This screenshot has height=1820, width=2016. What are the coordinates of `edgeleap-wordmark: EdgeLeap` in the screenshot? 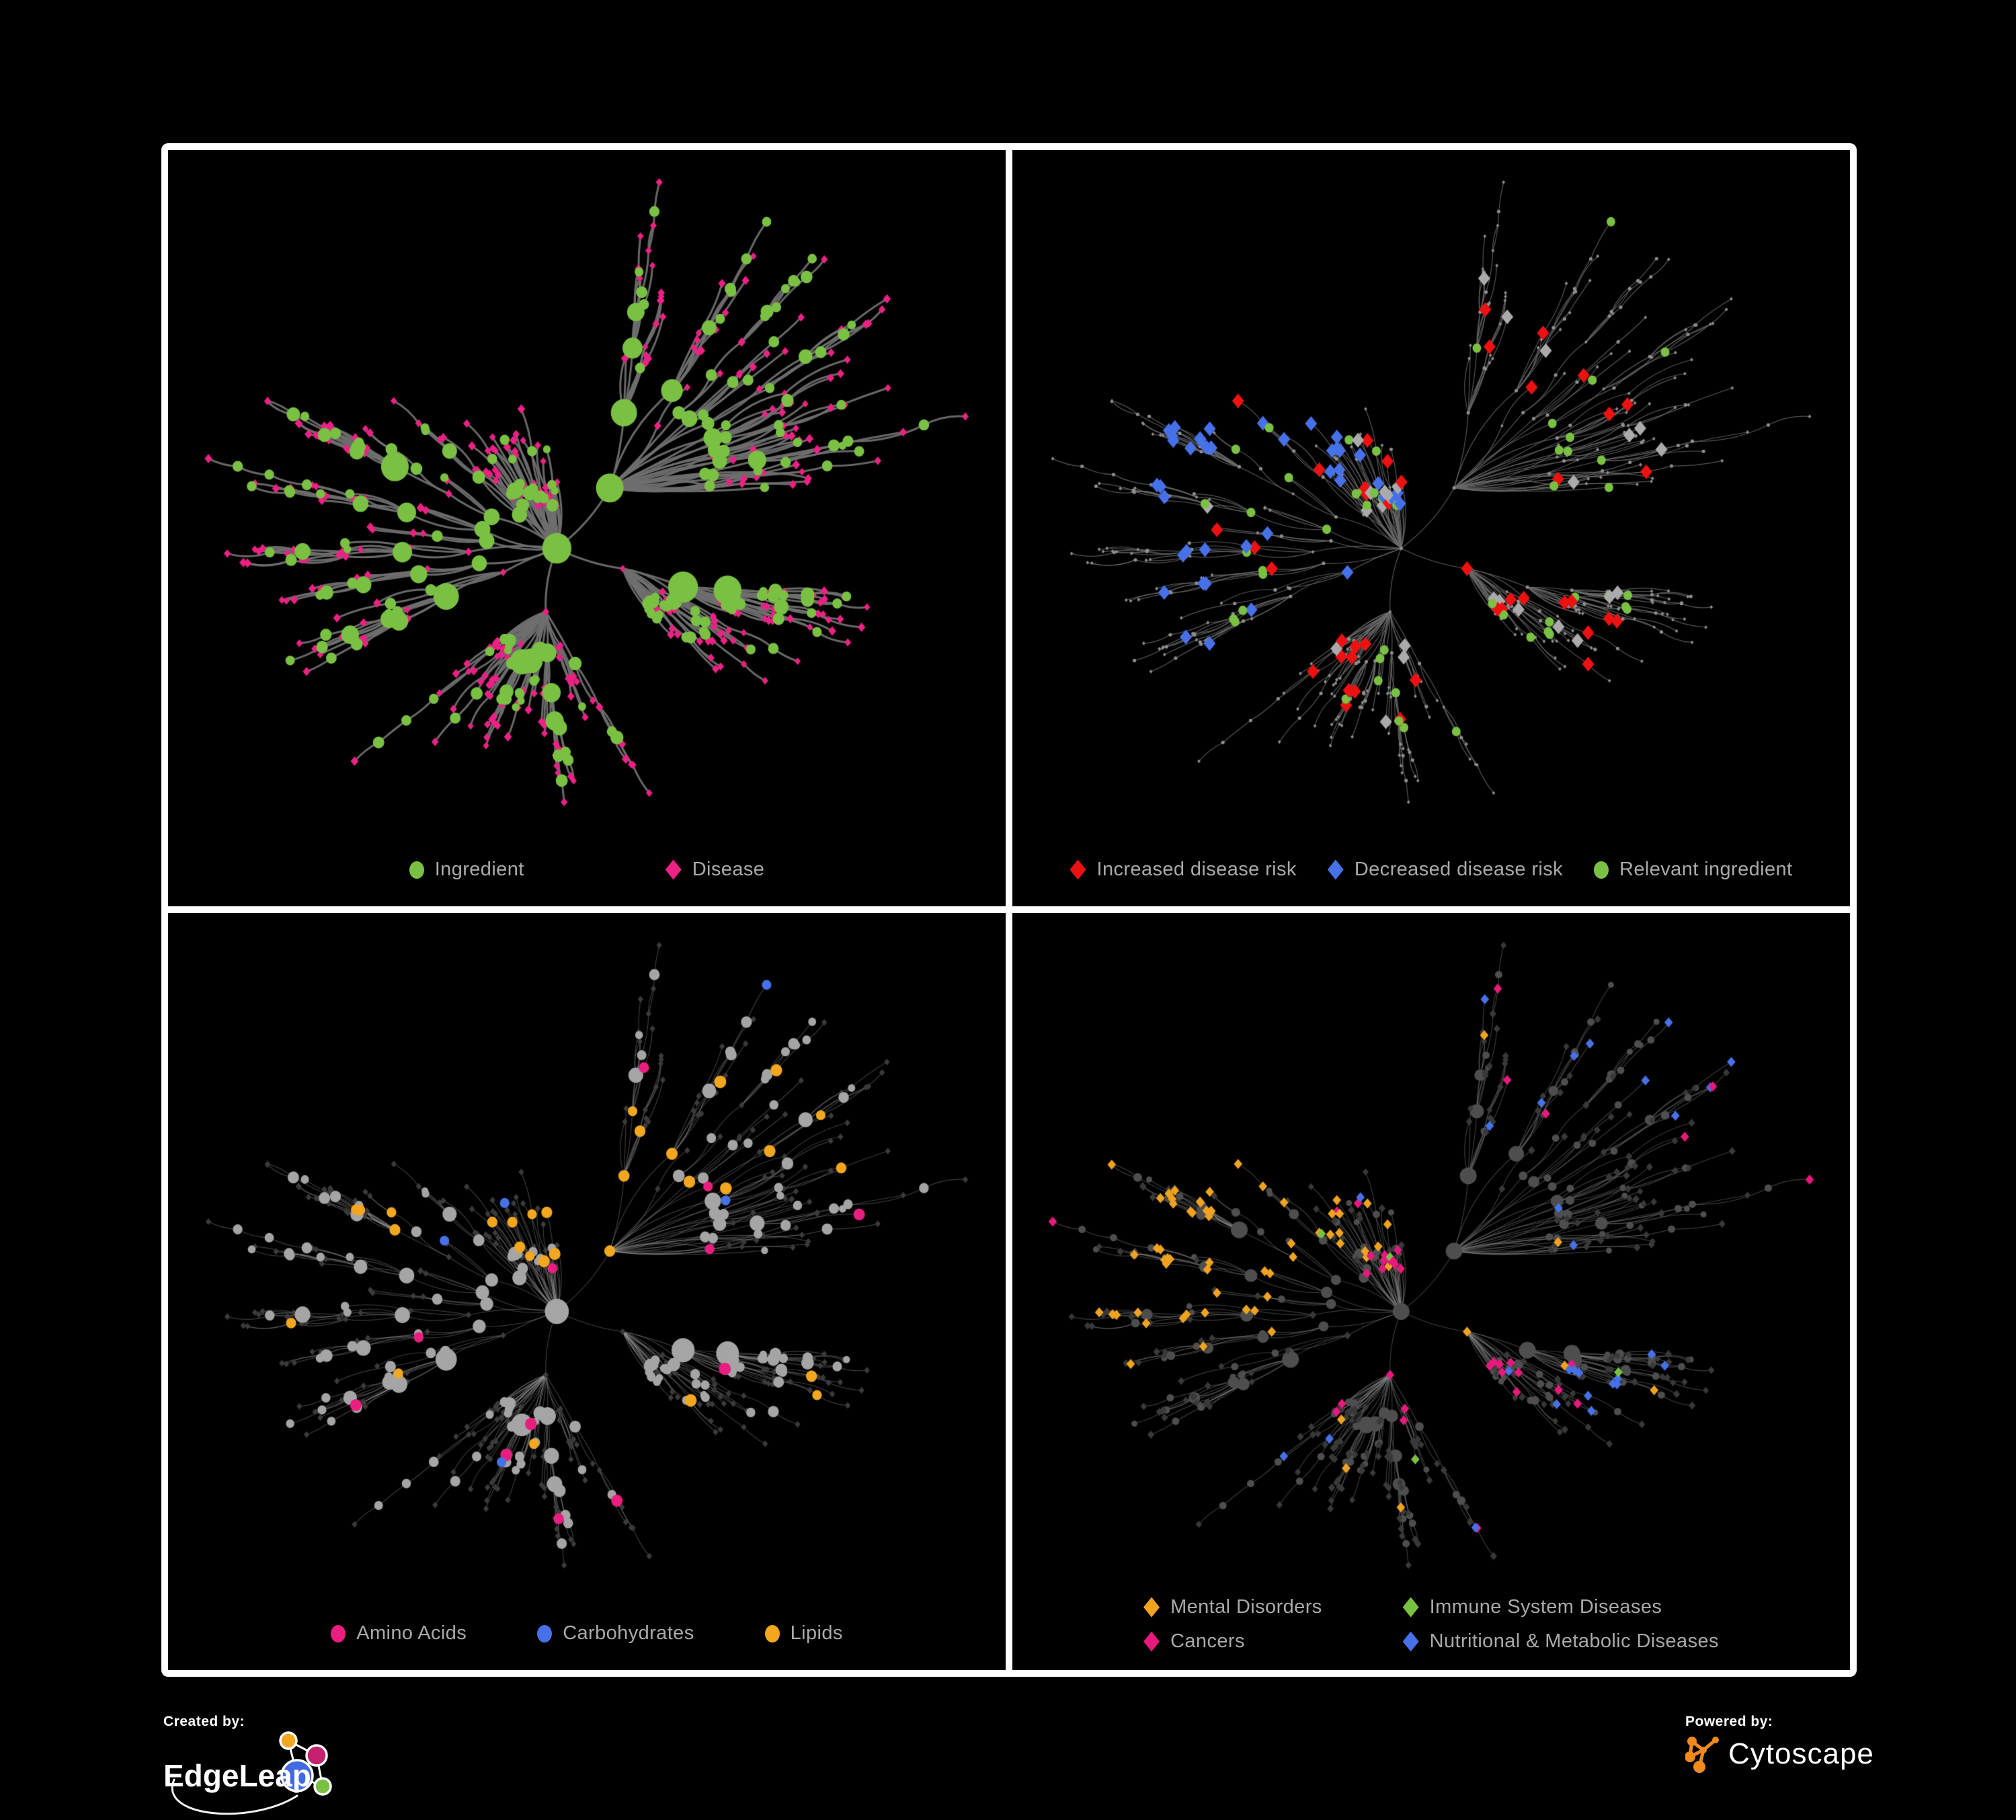 It's located at (237, 1775).